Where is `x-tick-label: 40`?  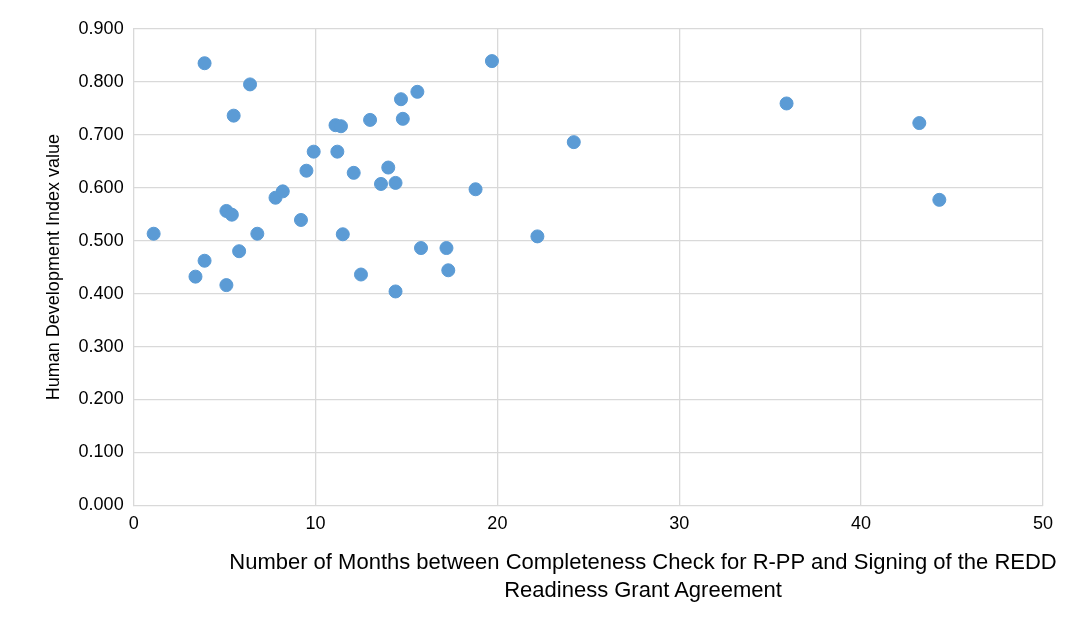 x-tick-label: 40 is located at coordinates (861, 523).